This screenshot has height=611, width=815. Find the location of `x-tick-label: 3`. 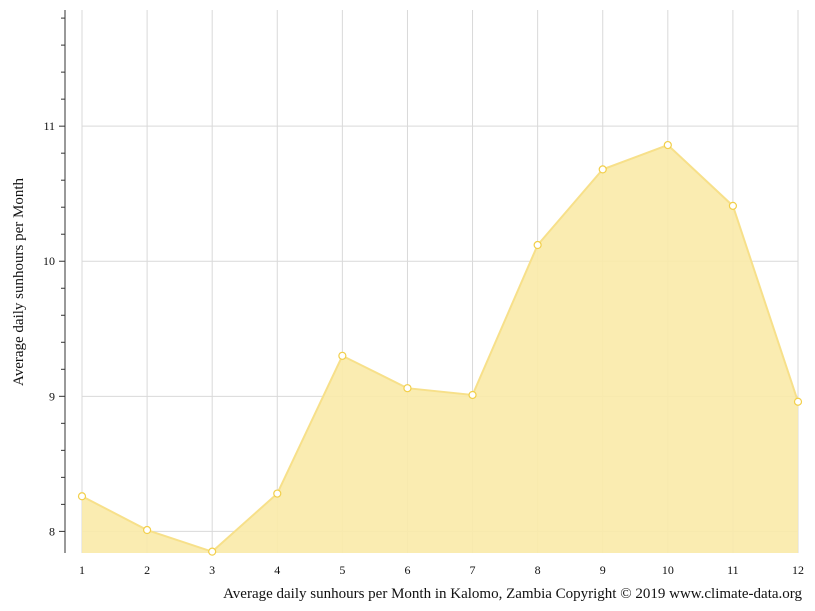

x-tick-label: 3 is located at coordinates (212, 570).